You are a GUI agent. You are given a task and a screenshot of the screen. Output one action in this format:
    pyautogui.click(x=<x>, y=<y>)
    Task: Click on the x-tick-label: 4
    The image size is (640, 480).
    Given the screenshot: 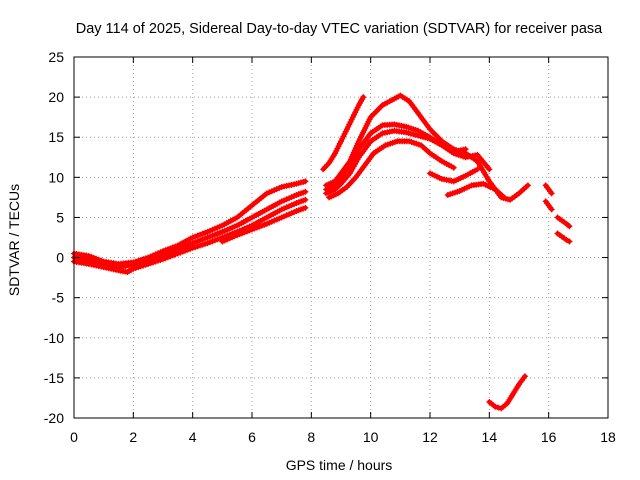 What is the action you would take?
    pyautogui.click(x=193, y=437)
    